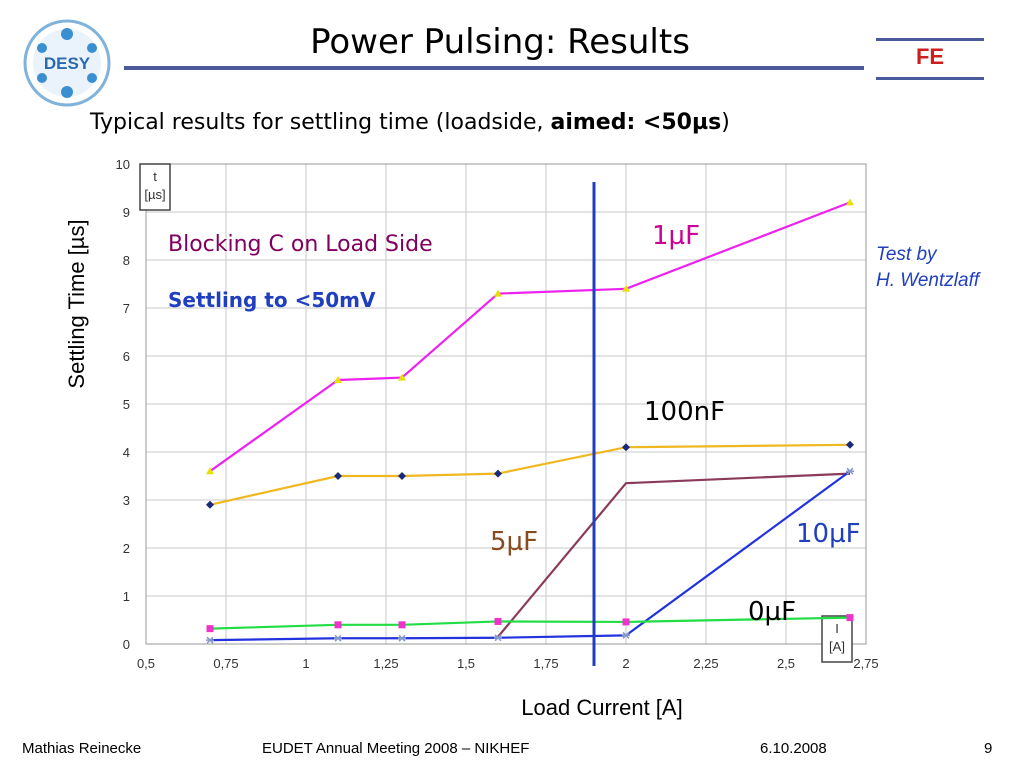 The width and height of the screenshot is (1024, 768). Describe the element at coordinates (988, 748) in the screenshot. I see `footer-page-number: 9` at that location.